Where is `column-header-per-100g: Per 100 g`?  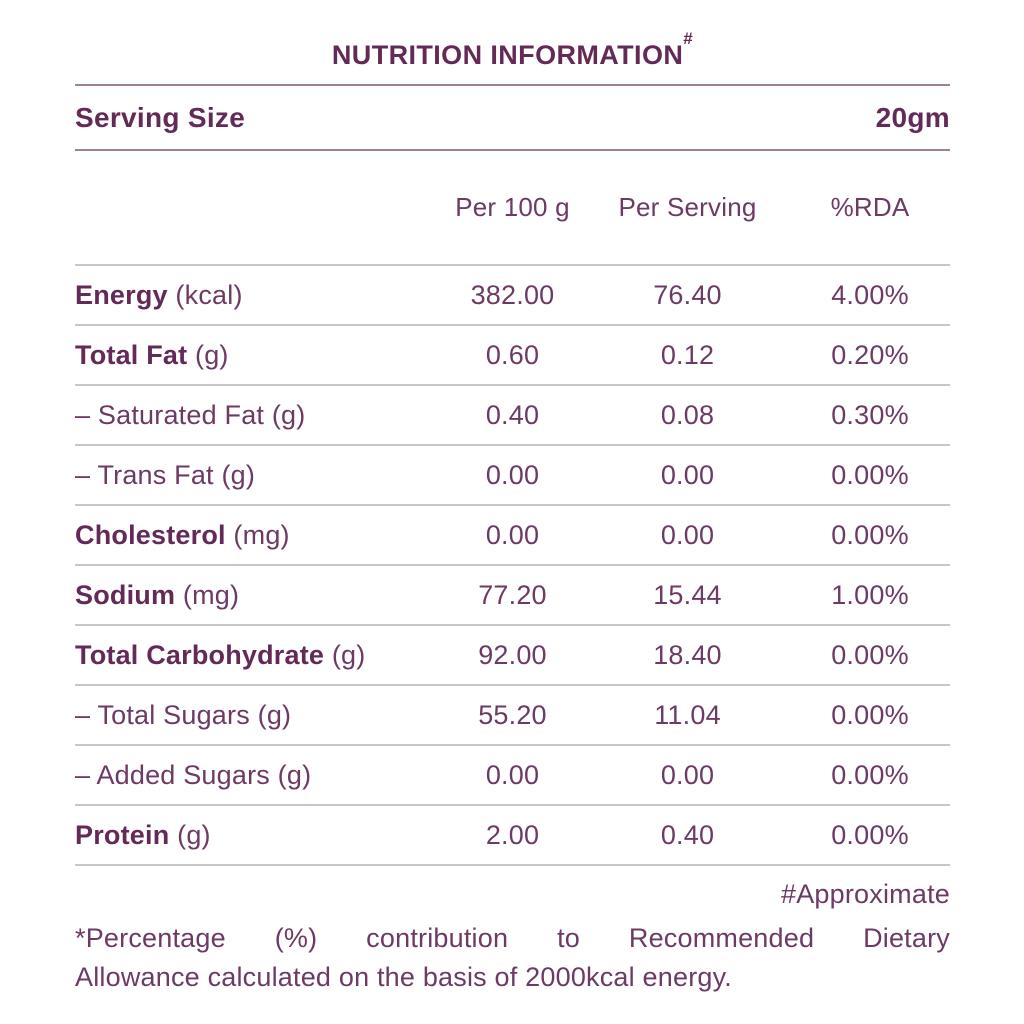
column-header-per-100g: Per 100 g is located at coordinates (512, 208).